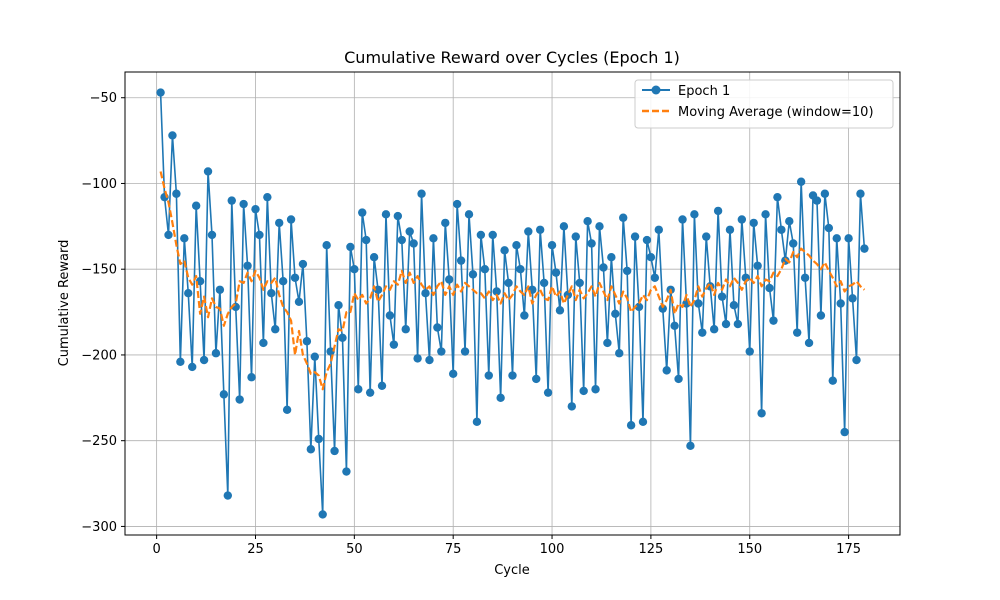 The height and width of the screenshot is (600, 1000). What do you see at coordinates (99, 355) in the screenshot?
I see `y-tick-label: −200` at bounding box center [99, 355].